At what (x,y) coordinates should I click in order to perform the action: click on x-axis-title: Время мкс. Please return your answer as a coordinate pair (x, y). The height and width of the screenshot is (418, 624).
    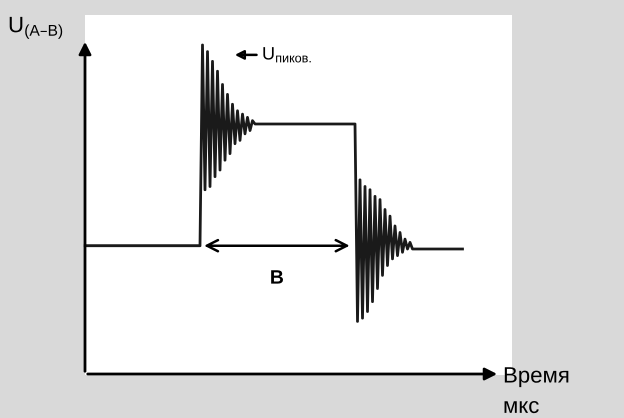
    Looking at the image, I should click on (536, 390).